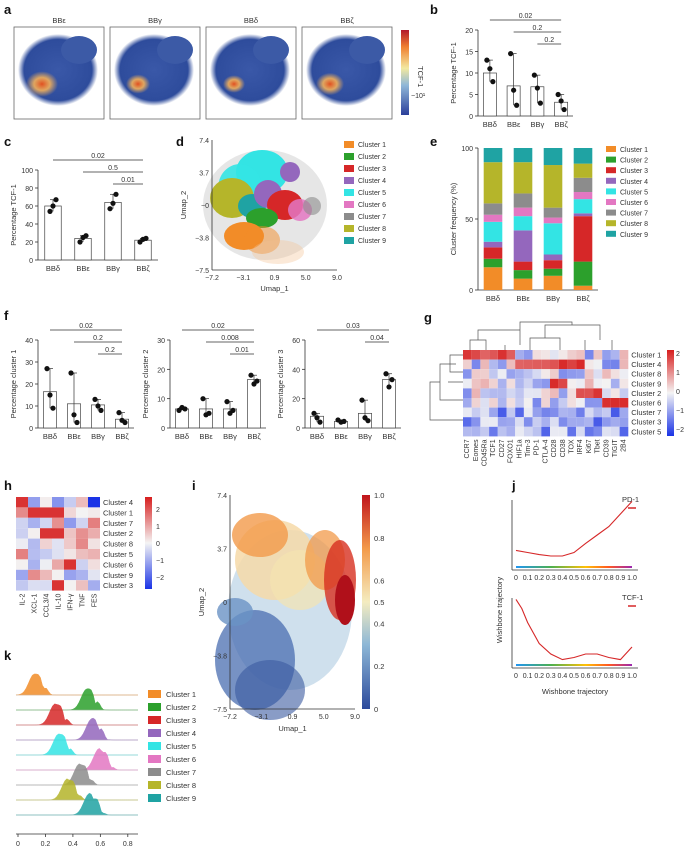 This screenshot has height=852, width=685. I want to click on legend-label: Cluster 9, so click(181, 798).